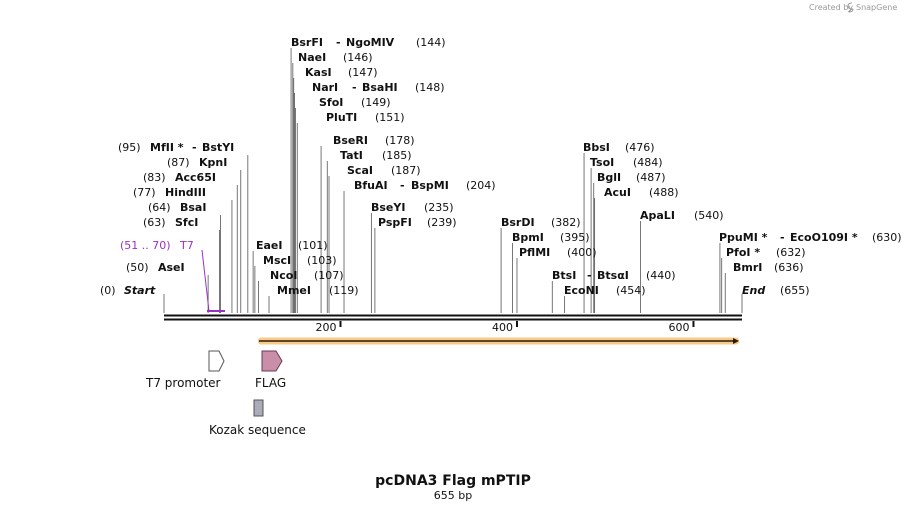 The height and width of the screenshot is (511, 907). What do you see at coordinates (453, 495) in the screenshot?
I see `map-subtitle: 655 bp` at bounding box center [453, 495].